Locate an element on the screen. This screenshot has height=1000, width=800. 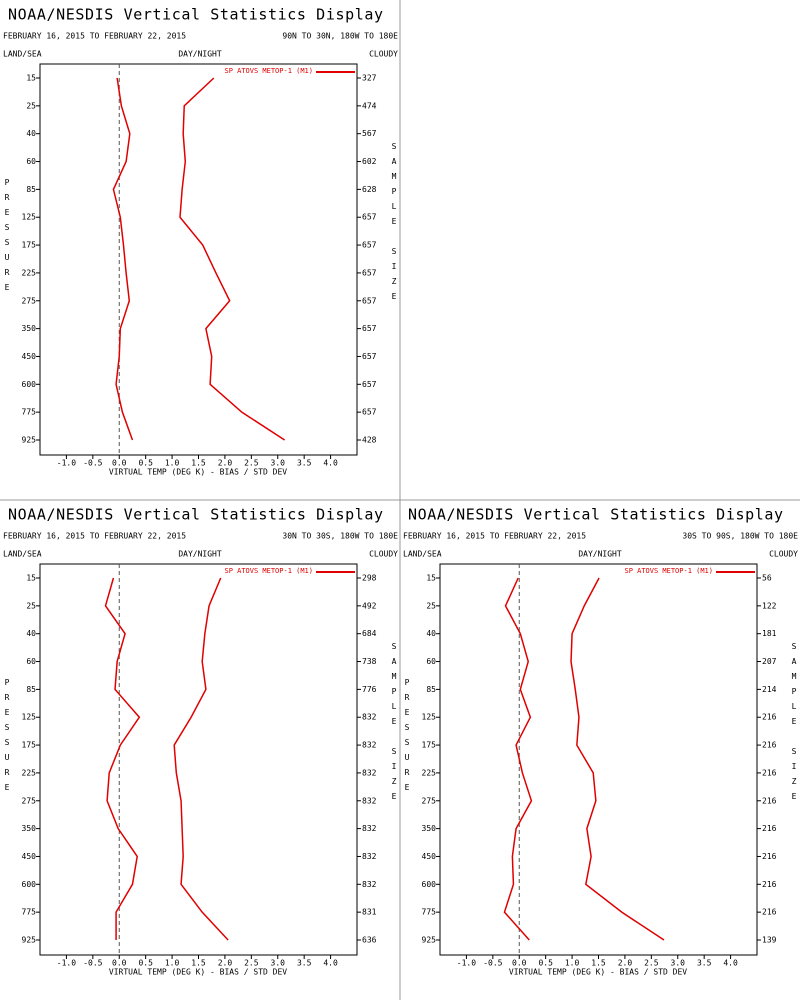
sample-size: 628 is located at coordinates (369, 189).